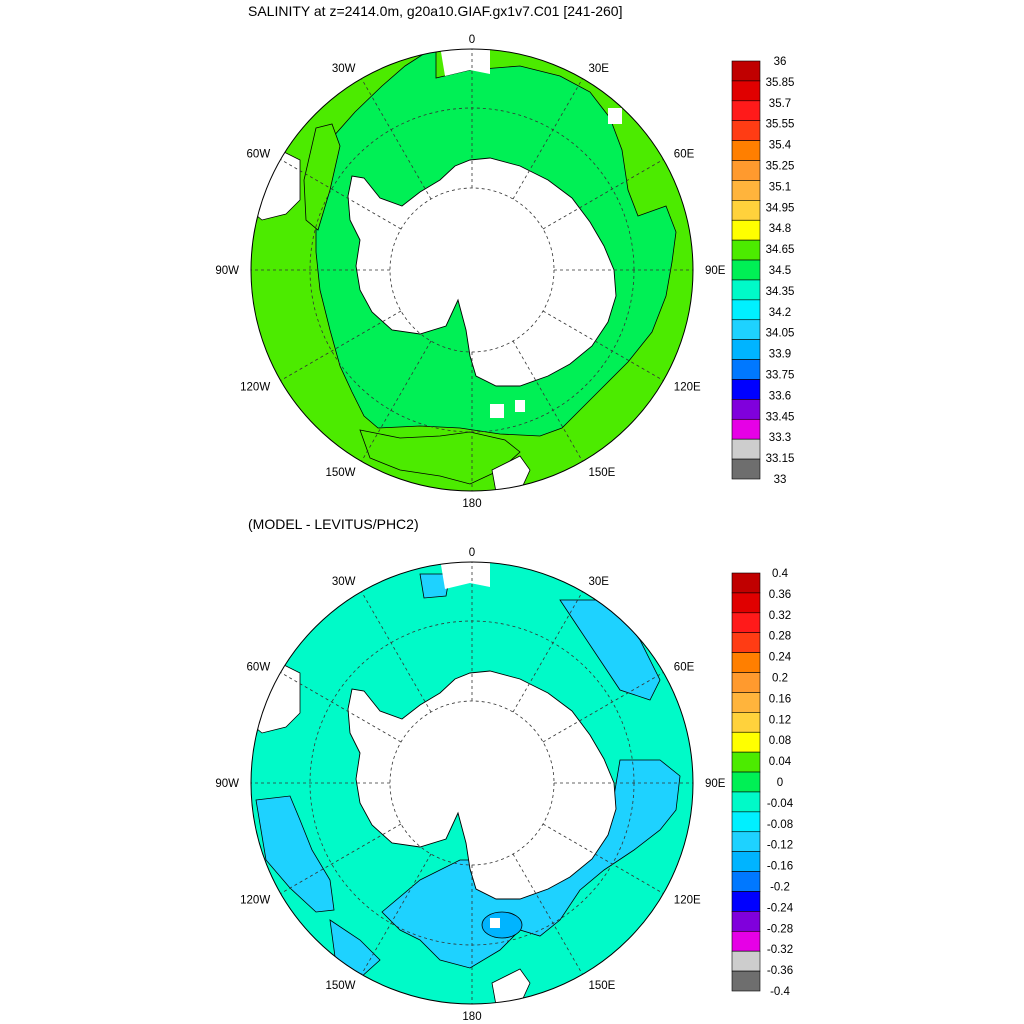  Describe the element at coordinates (780, 762) in the screenshot. I see `colorbar-tick-label: 0.04` at that location.